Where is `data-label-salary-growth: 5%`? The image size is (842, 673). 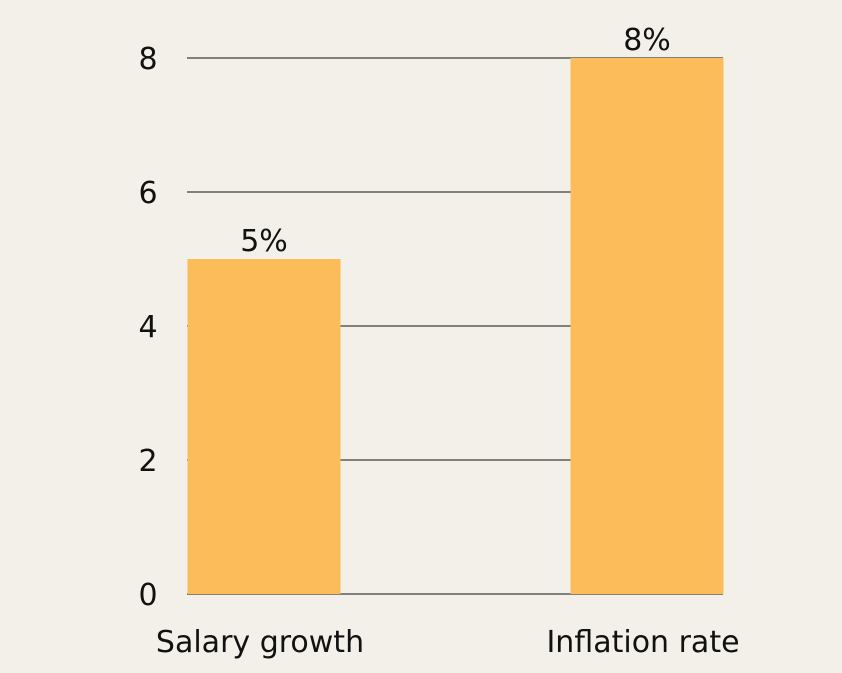 data-label-salary-growth: 5% is located at coordinates (264, 241).